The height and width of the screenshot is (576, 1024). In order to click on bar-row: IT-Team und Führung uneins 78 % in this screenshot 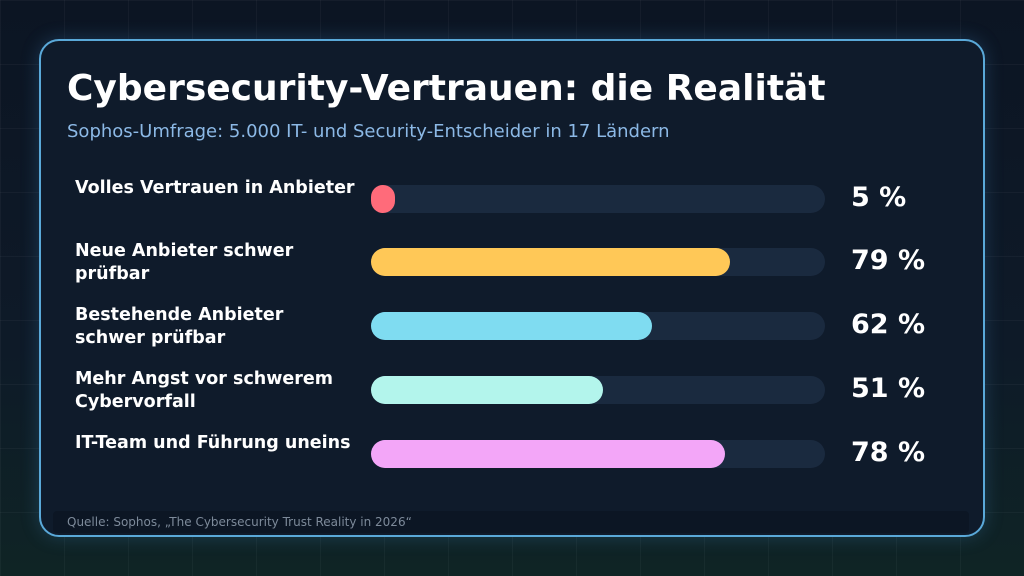, I will do `click(511, 453)`.